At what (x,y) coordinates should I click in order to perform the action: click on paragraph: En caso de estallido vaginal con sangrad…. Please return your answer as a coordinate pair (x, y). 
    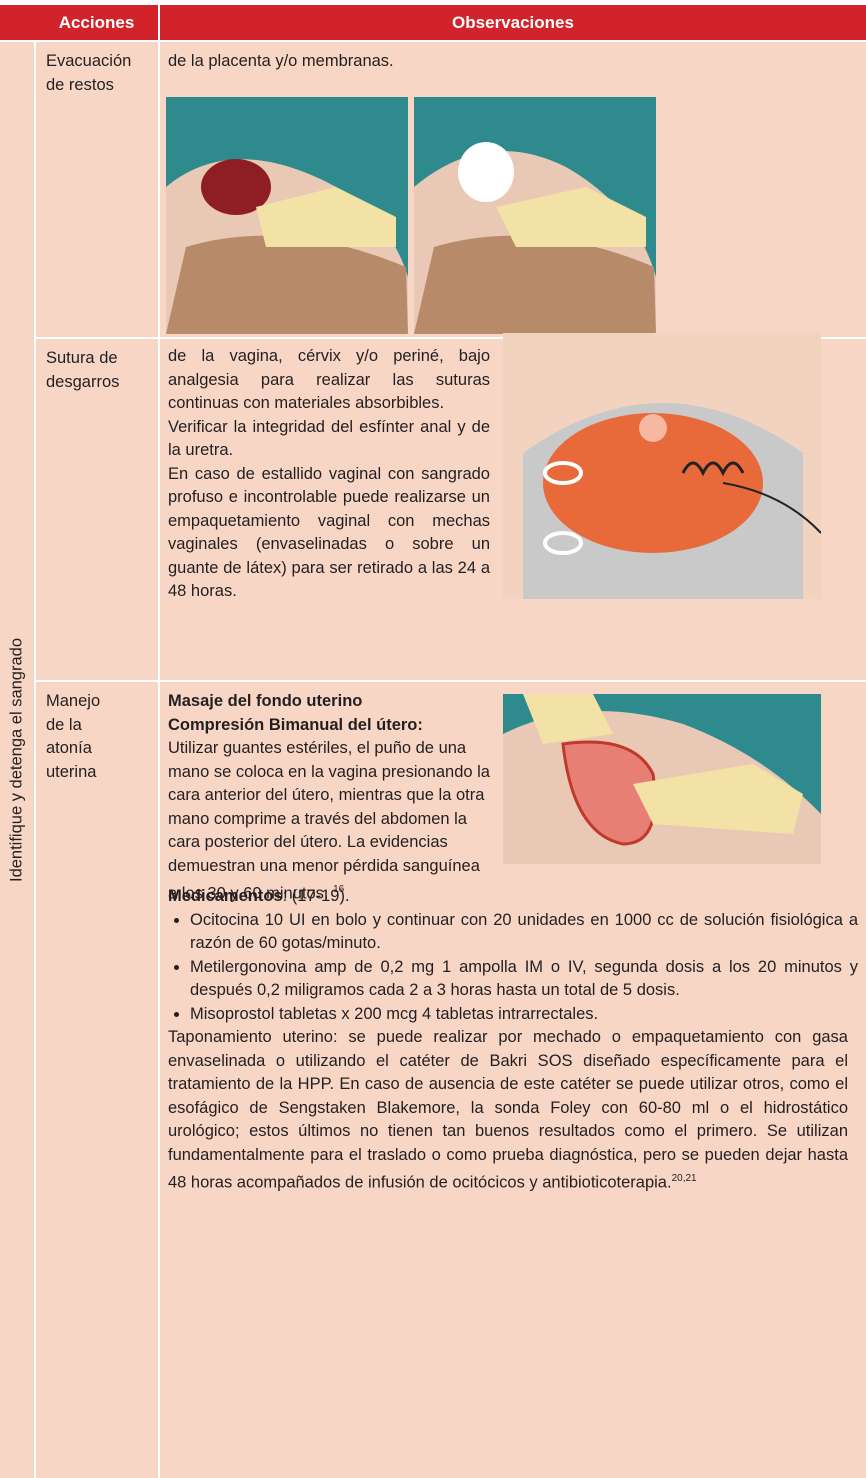
    Looking at the image, I should click on (329, 532).